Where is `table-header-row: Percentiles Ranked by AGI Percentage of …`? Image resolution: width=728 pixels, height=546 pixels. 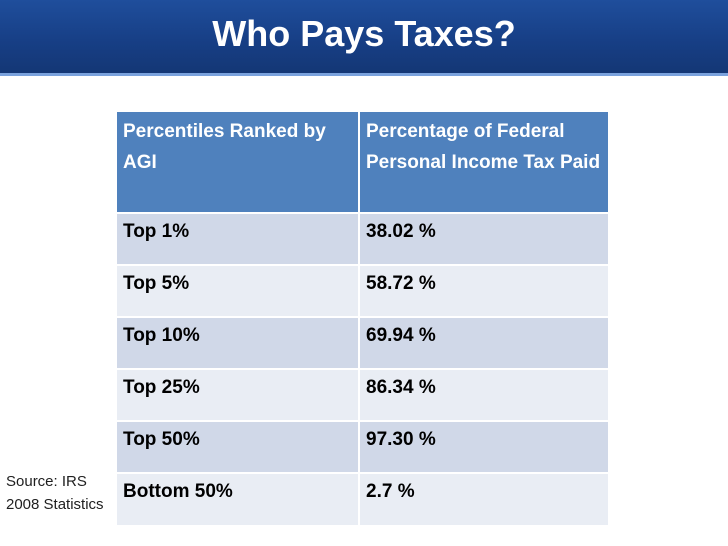
table-header-row: Percentiles Ranked by AGI Percentage of … is located at coordinates (362, 162).